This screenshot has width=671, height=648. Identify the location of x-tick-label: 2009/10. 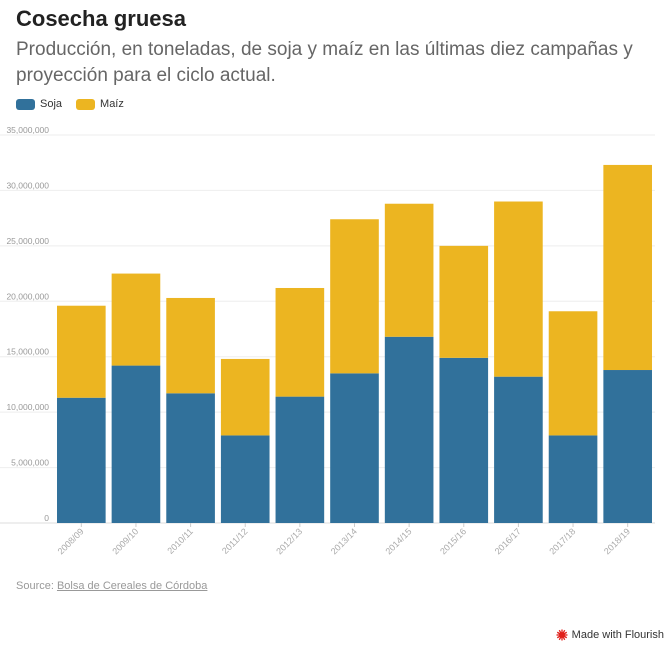
(125, 541).